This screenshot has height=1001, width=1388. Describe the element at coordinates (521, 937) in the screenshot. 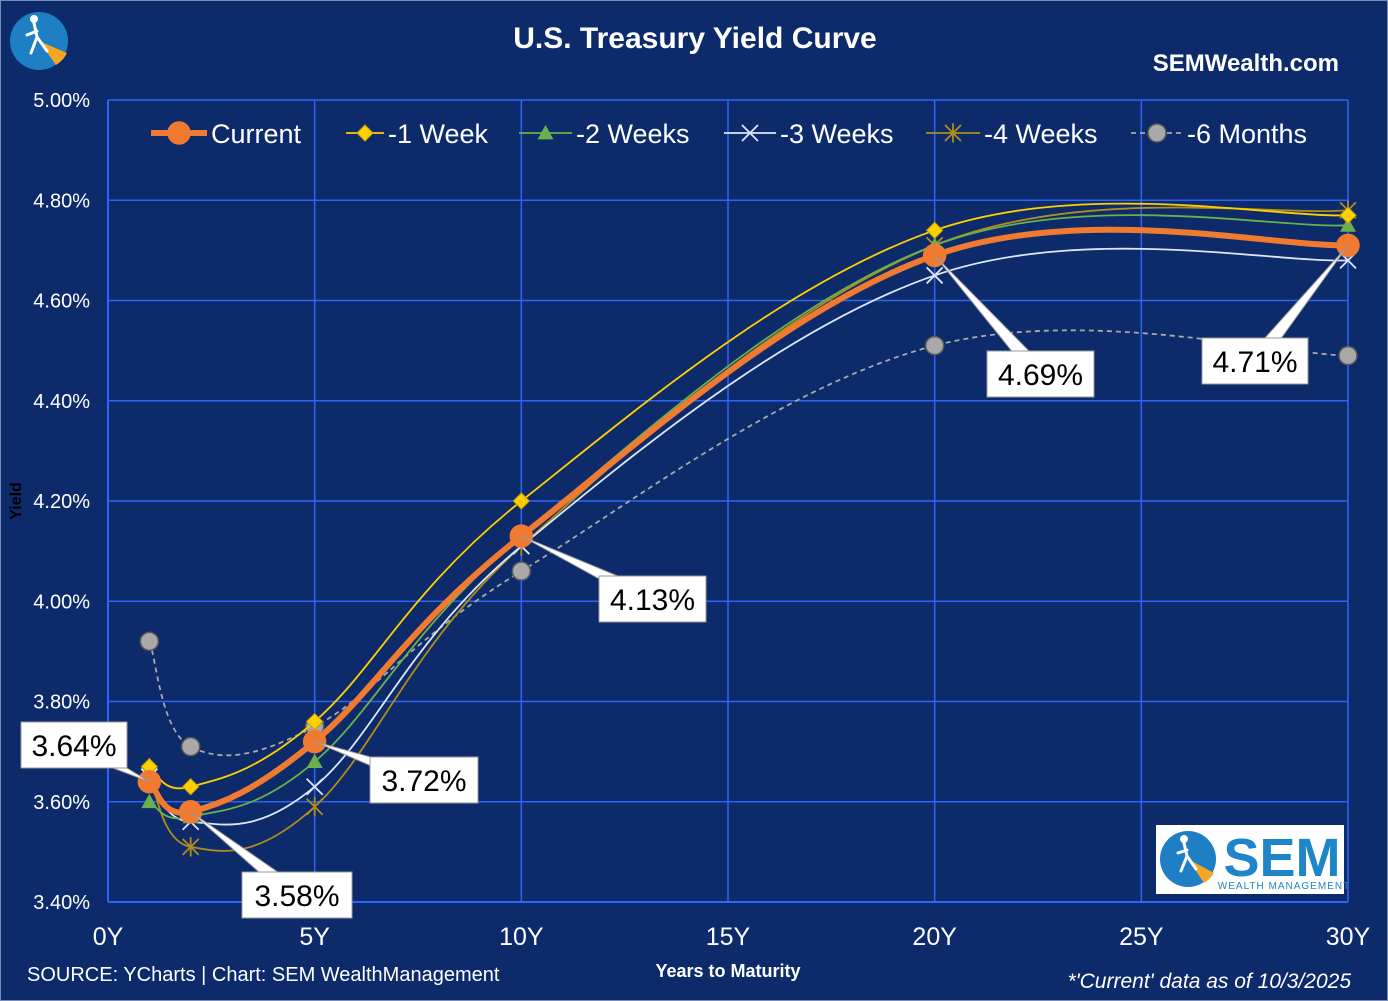

I see `x-tick-label: 10Y` at that location.